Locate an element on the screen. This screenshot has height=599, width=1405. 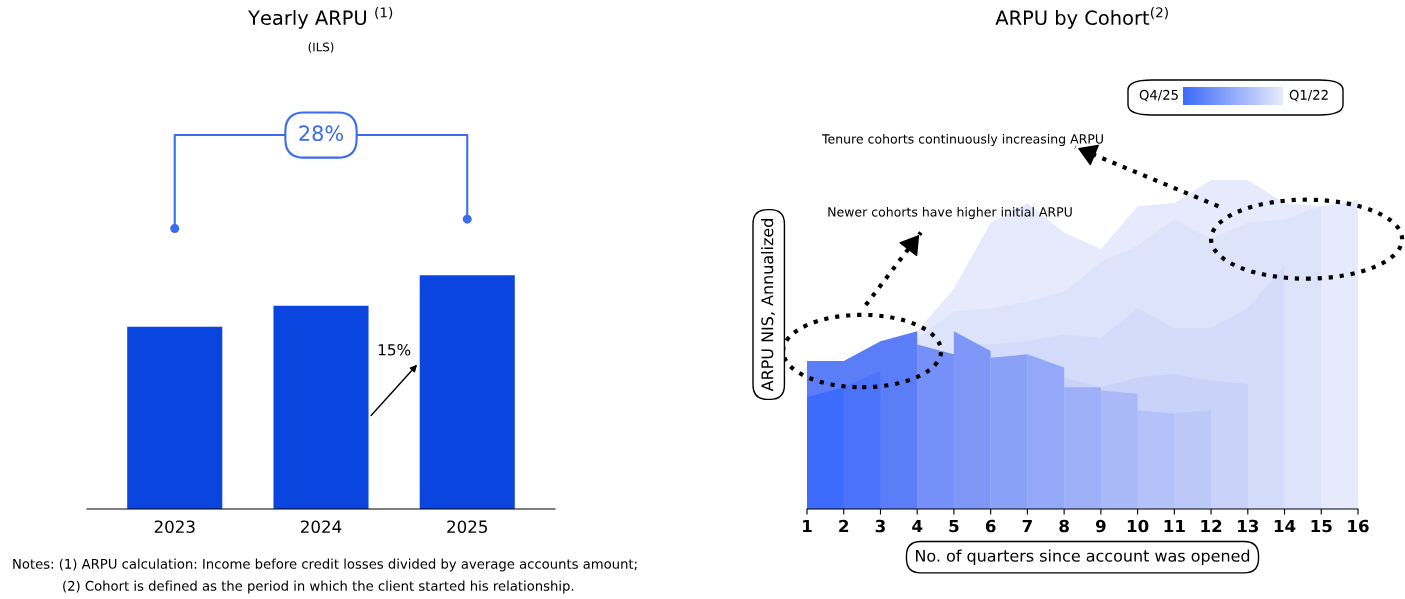
x-axis-title: No. of quarters since account was opened is located at coordinates (1083, 557).